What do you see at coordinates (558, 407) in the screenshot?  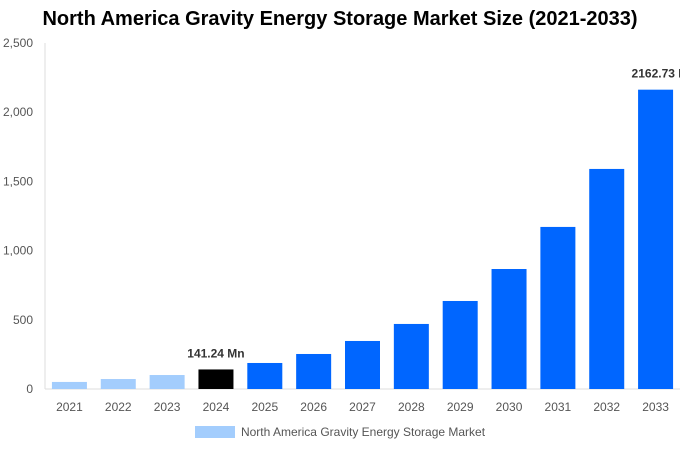 I see `x-tick-label: 2031` at bounding box center [558, 407].